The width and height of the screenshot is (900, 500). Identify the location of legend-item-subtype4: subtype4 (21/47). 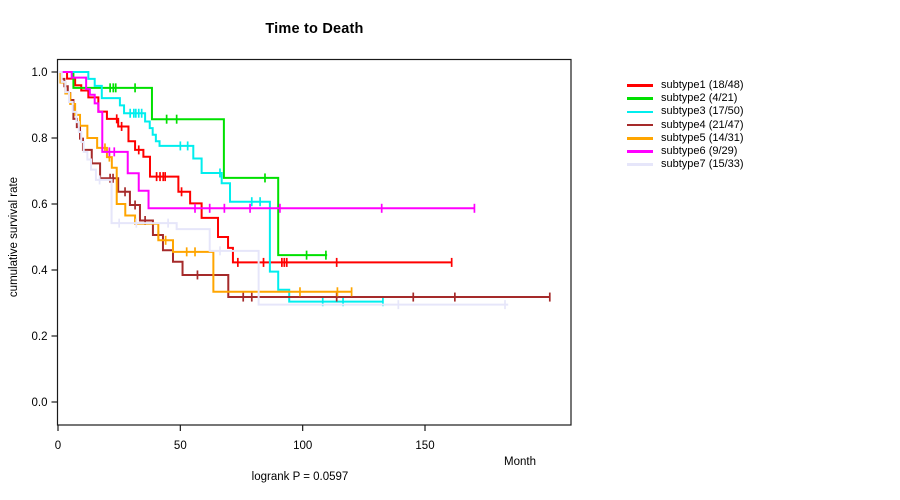
(685, 125).